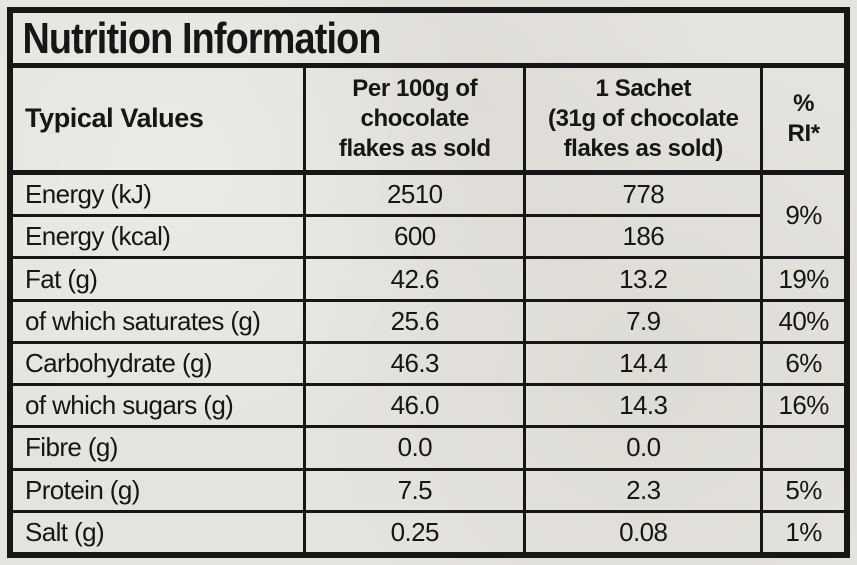 This screenshot has height=565, width=857. What do you see at coordinates (159, 193) in the screenshot?
I see `row-label: Energy (kJ)` at bounding box center [159, 193].